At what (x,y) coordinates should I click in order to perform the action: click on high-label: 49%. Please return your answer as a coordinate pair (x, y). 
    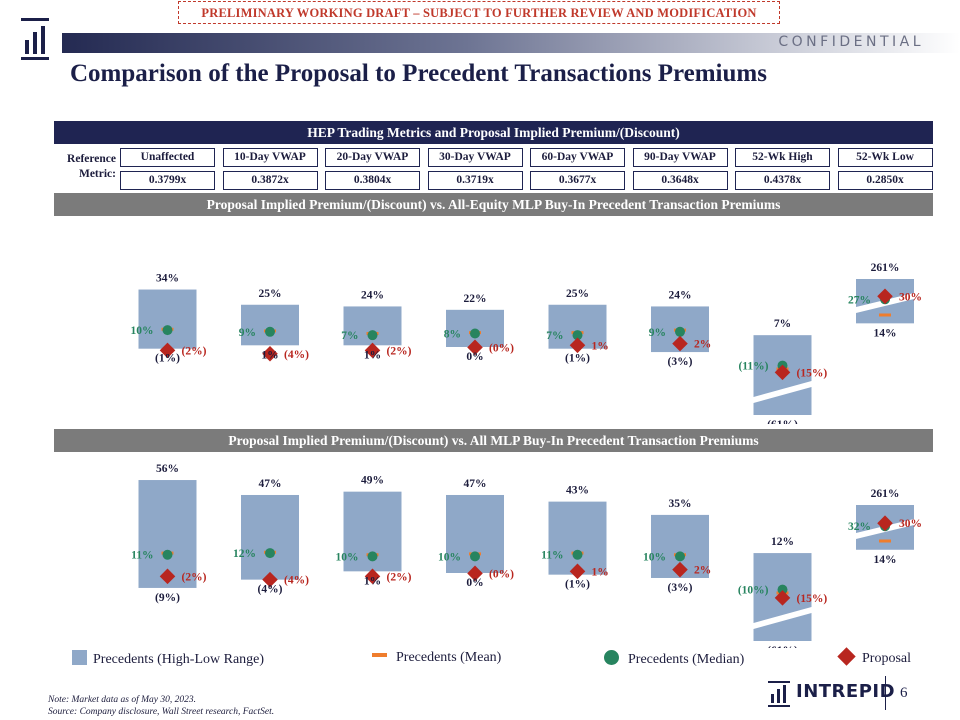
    Looking at the image, I should click on (372, 481).